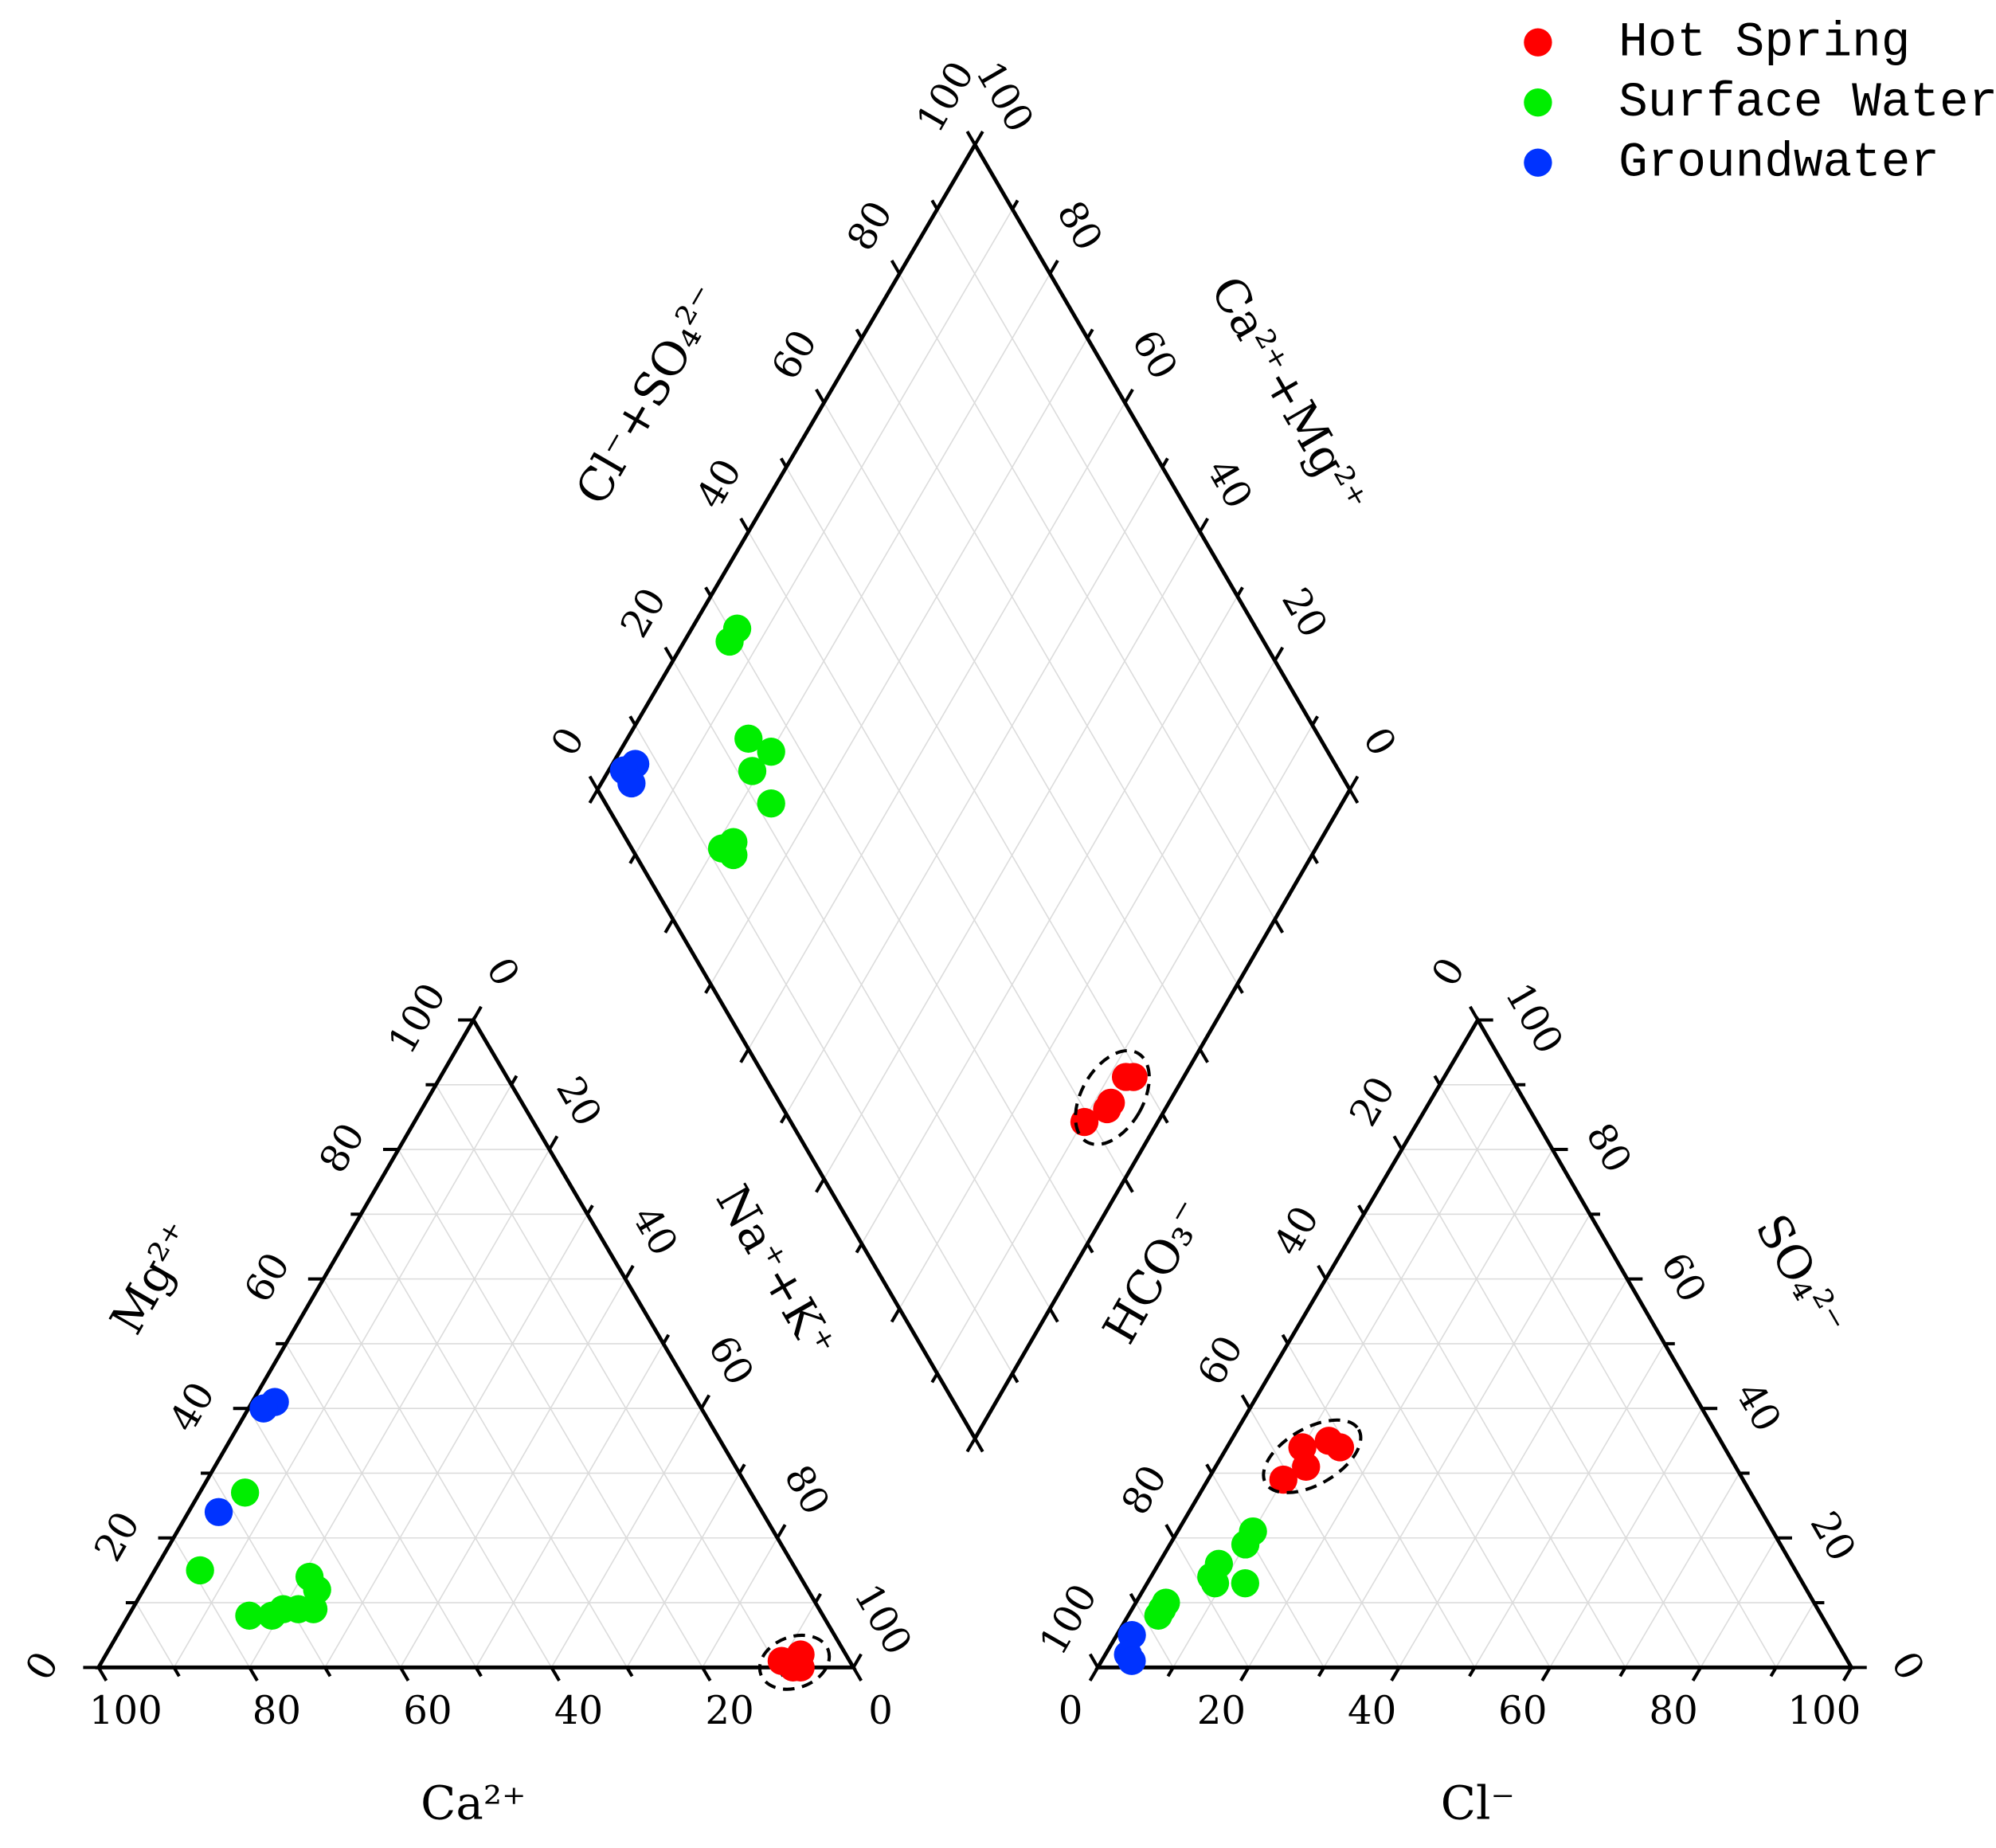 The width and height of the screenshot is (1996, 1848). Describe the element at coordinates (1801, 1275) in the screenshot. I see `axis-title: SO₄²⁻` at that location.